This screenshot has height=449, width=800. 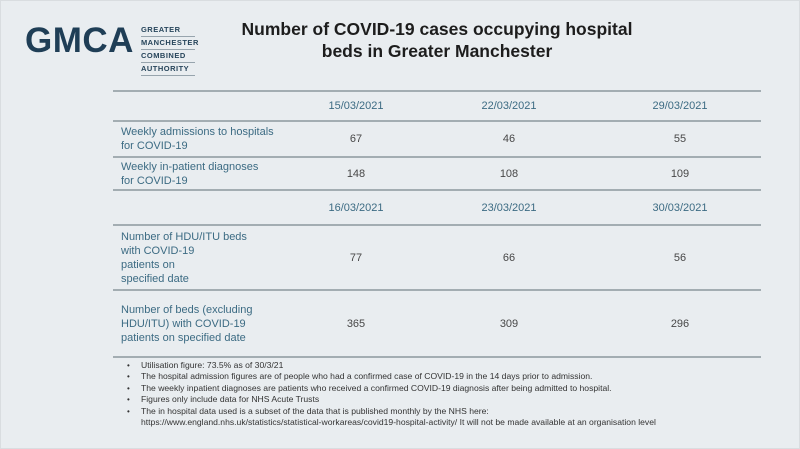 I want to click on date-header: 30/03/2021, so click(x=680, y=207).